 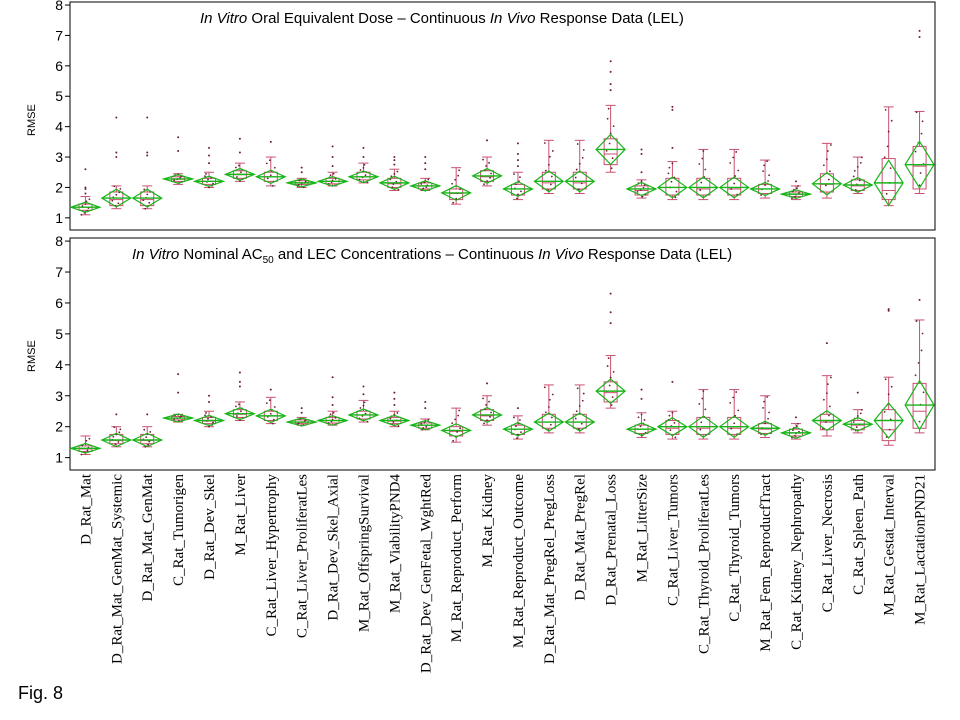 What do you see at coordinates (488, 521) in the screenshot?
I see `x-tick-label: M_Rat_Kidney` at bounding box center [488, 521].